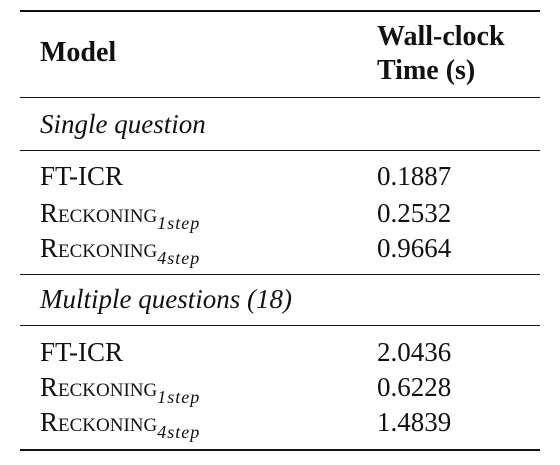  Describe the element at coordinates (414, 352) in the screenshot. I see `row-time: 2.0436` at that location.